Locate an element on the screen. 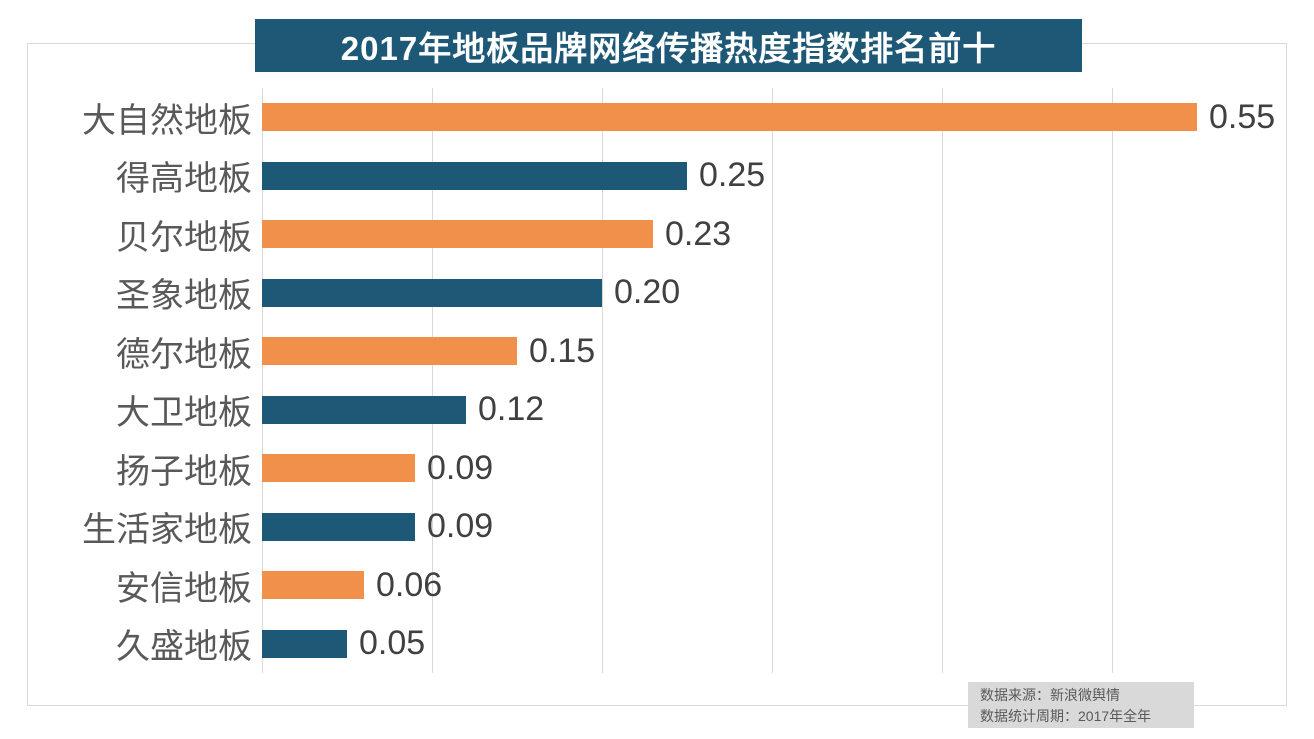  category-label: 贝尔地板 is located at coordinates (184, 237).